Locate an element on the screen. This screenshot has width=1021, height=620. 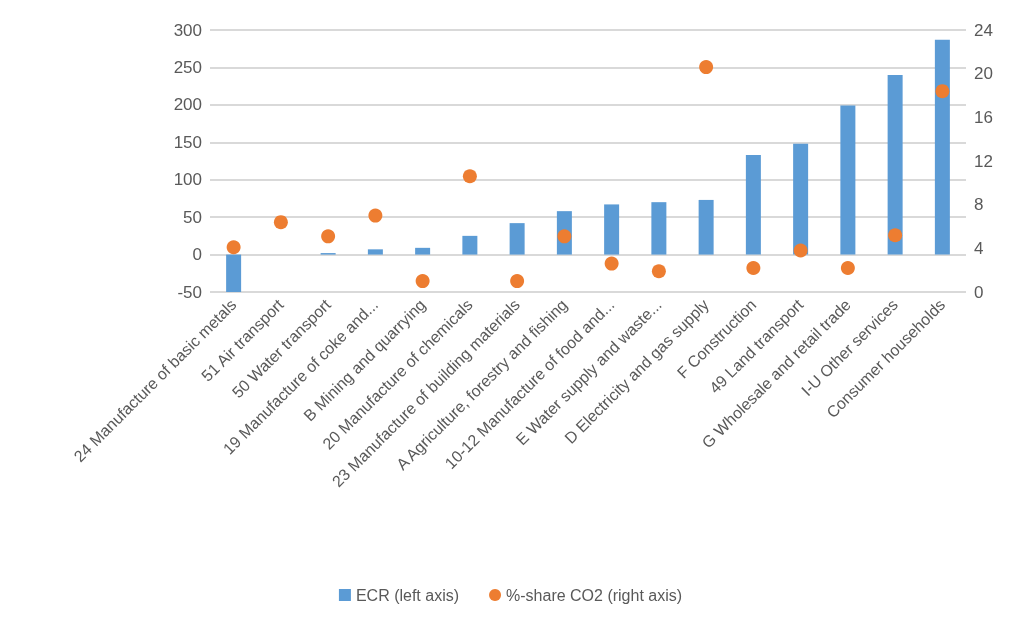
y-tick-label: 250 is located at coordinates (187, 67).